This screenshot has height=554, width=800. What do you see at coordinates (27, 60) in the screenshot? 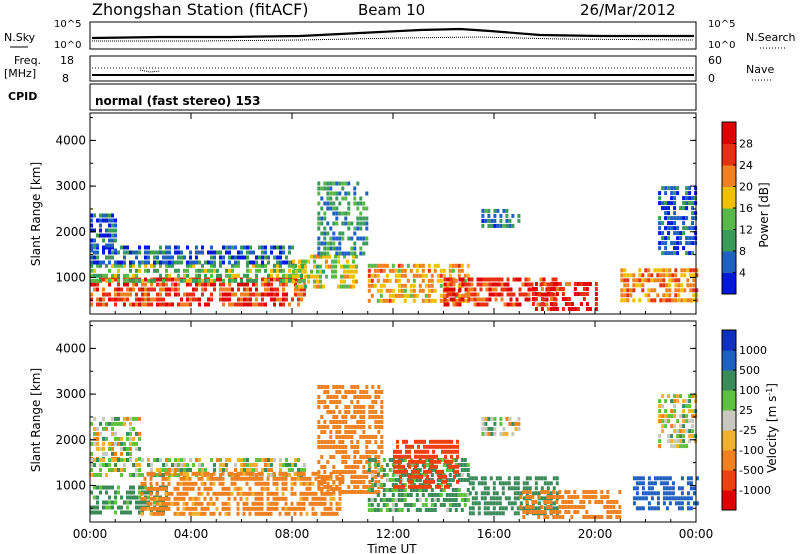
I see `freq-label: Freq.` at bounding box center [27, 60].